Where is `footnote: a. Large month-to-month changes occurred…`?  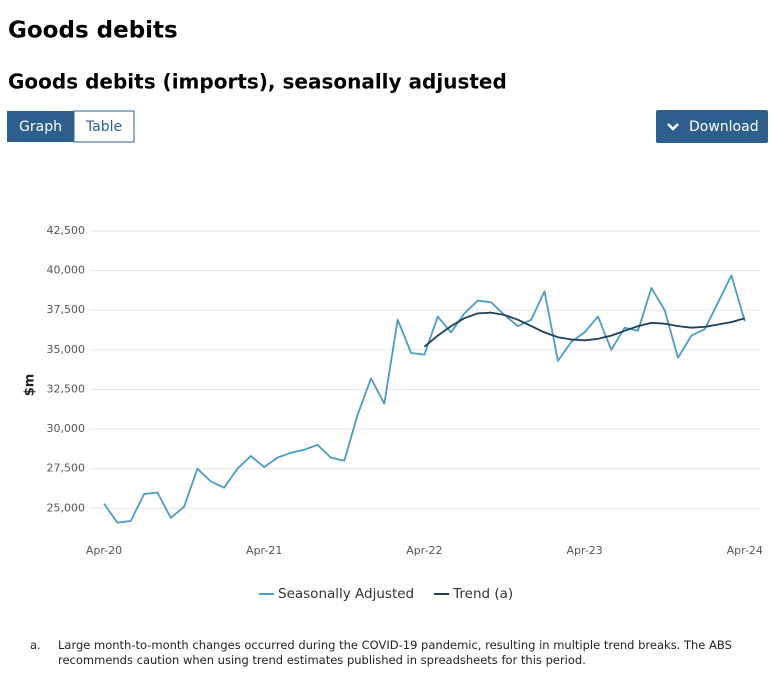
footnote: a. Large month-to-month changes occurred… is located at coordinates (390, 653).